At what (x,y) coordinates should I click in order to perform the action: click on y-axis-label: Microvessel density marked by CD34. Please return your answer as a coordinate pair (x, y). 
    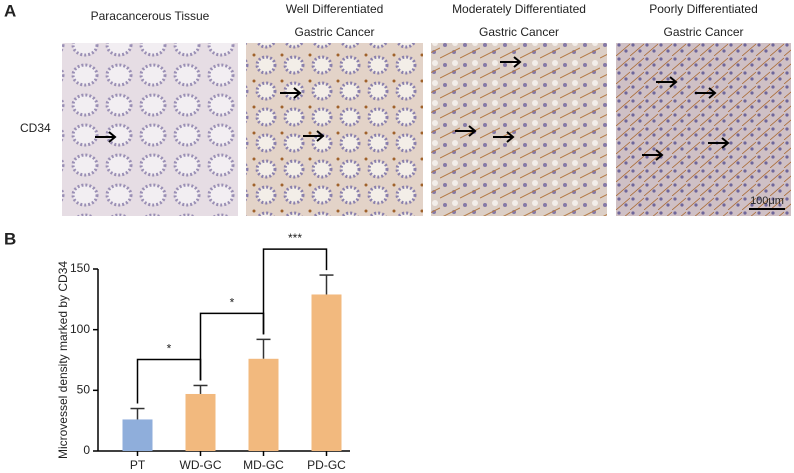
    Looking at the image, I should click on (63, 360).